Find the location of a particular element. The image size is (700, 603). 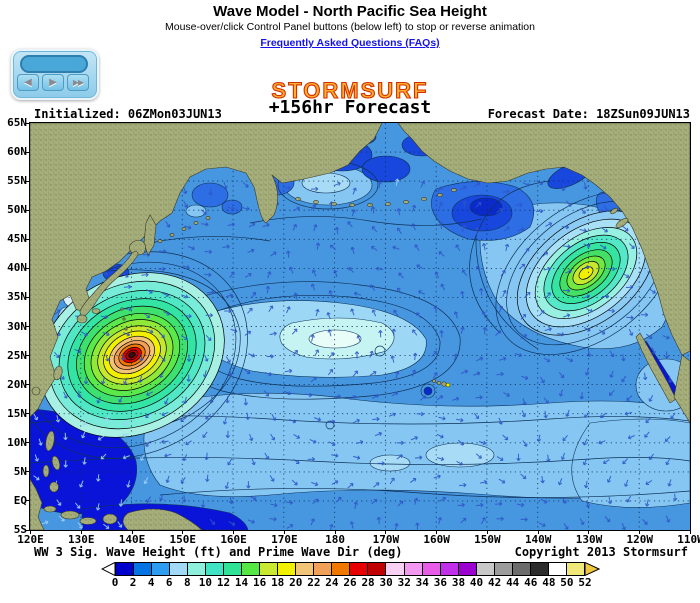

land-sakhalin is located at coordinates (150, 235).